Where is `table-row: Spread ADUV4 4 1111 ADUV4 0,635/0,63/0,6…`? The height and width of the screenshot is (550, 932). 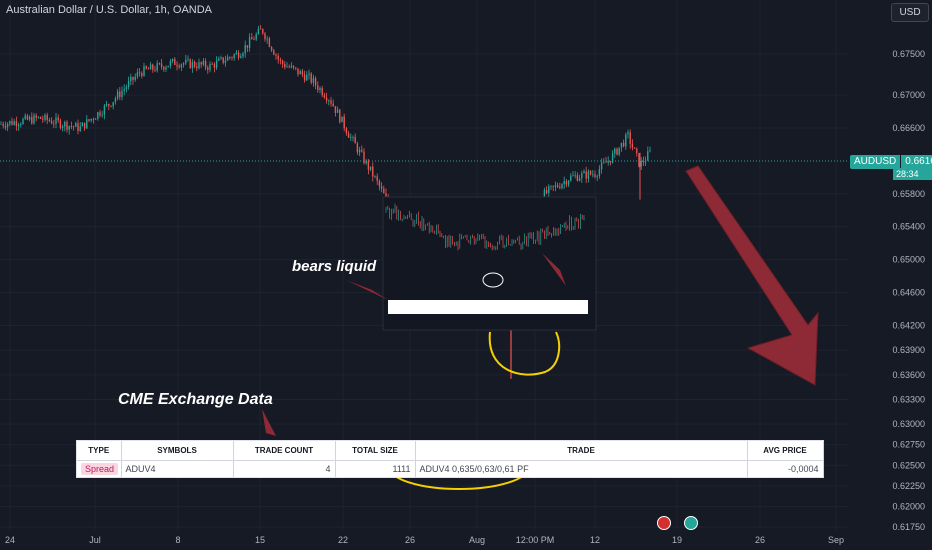
table-row: Spread ADUV4 4 1111 ADUV4 0,635/0,63/0,6… is located at coordinates (450, 468).